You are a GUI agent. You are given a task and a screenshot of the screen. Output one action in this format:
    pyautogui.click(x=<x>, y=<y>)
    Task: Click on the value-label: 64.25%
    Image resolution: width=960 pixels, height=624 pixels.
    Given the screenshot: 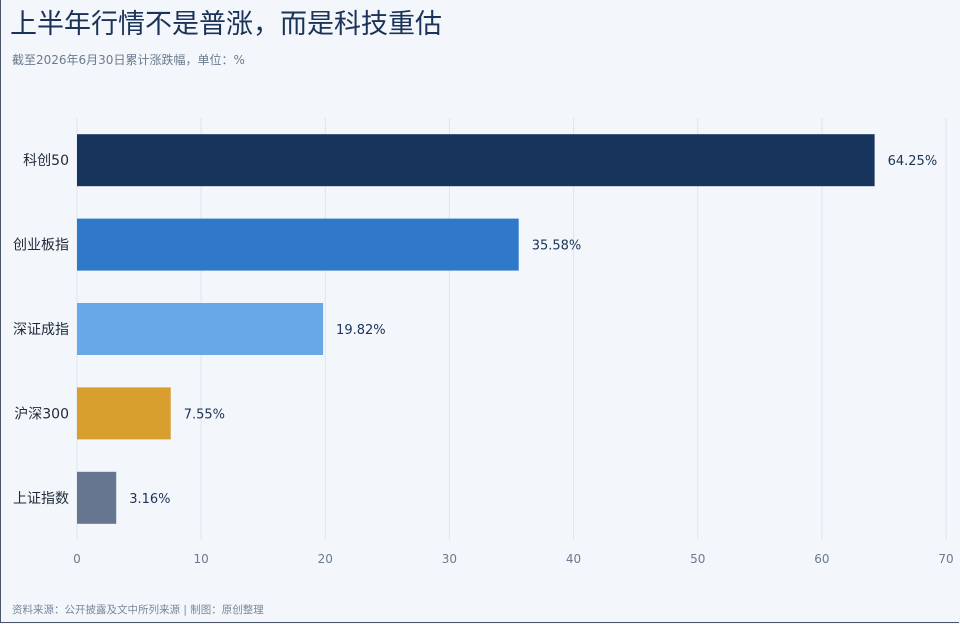 What is the action you would take?
    pyautogui.click(x=913, y=161)
    